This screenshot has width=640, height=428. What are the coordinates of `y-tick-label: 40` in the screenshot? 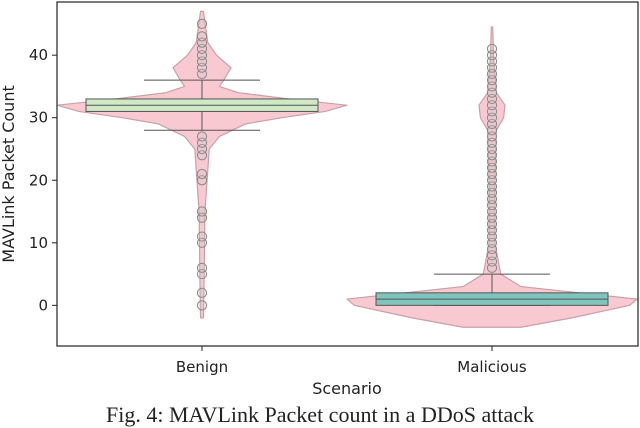 It's located at (38, 55).